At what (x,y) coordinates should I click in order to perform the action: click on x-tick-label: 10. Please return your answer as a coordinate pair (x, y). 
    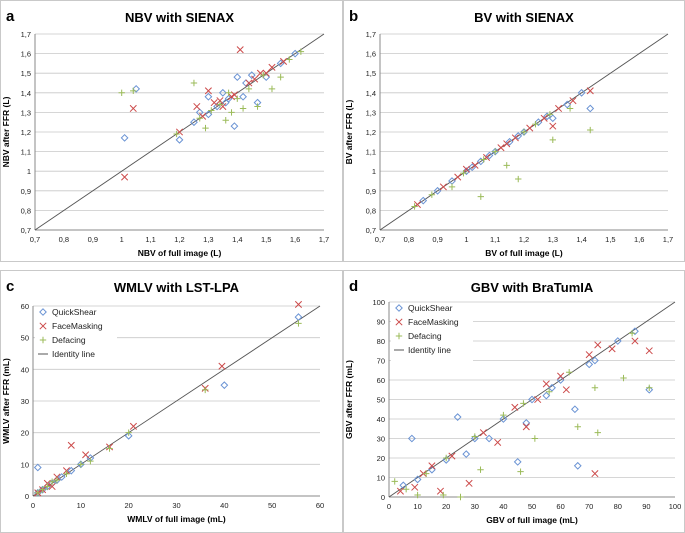
    Looking at the image, I should click on (417, 506).